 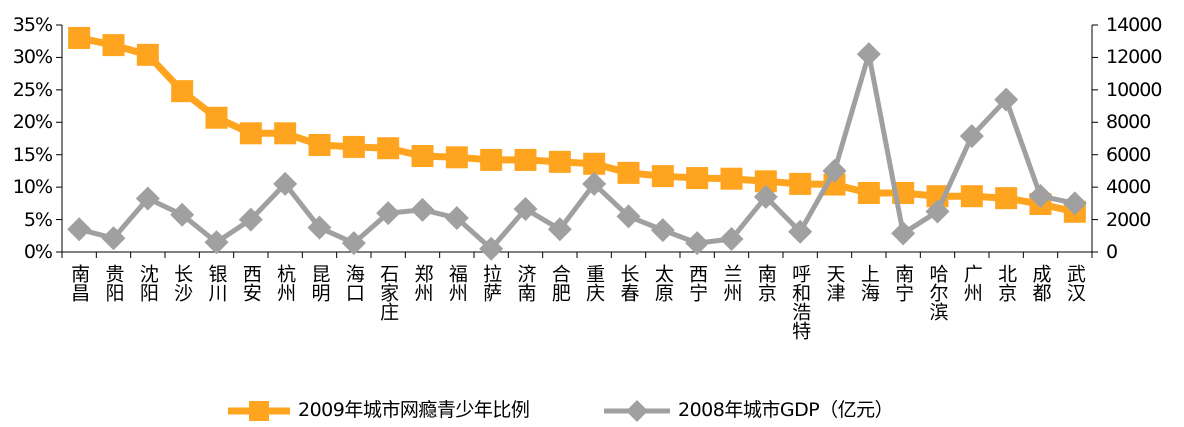 What do you see at coordinates (1134, 57) in the screenshot?
I see `y-right-tick-label: 12000` at bounding box center [1134, 57].